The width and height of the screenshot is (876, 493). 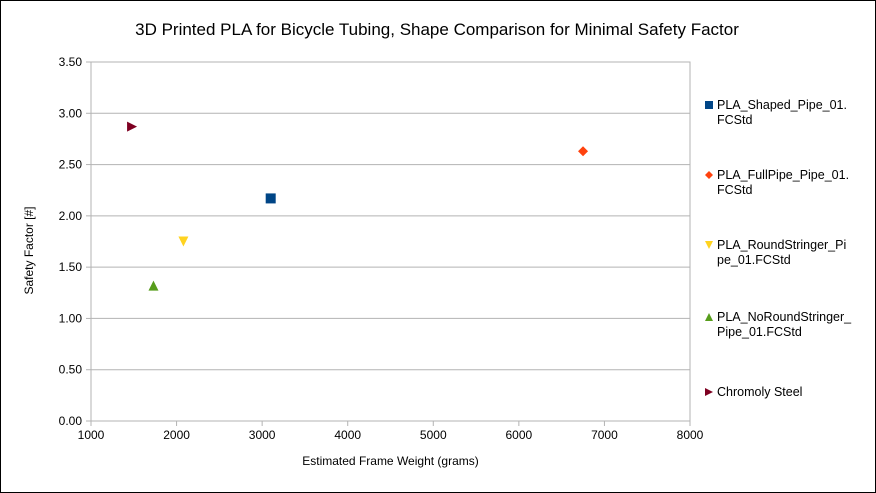 I want to click on x-tick-label: 3000, so click(x=262, y=435).